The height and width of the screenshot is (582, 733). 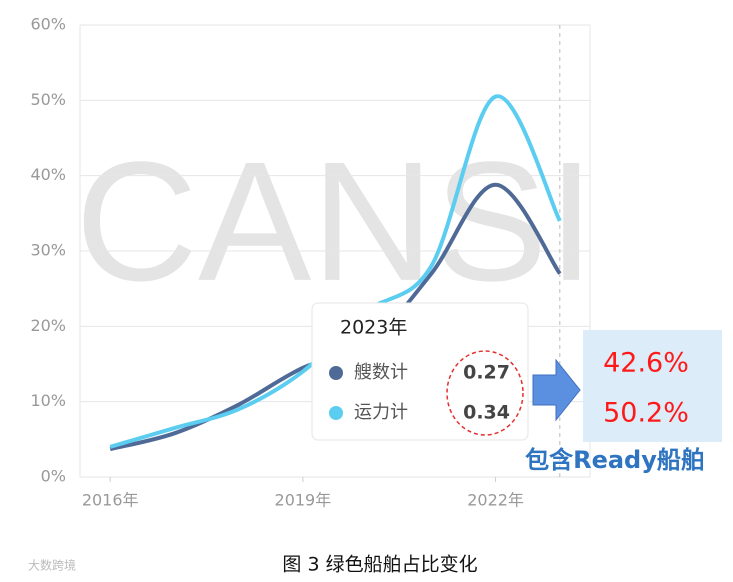 I want to click on y-tick-label: 40%, so click(x=48, y=174).